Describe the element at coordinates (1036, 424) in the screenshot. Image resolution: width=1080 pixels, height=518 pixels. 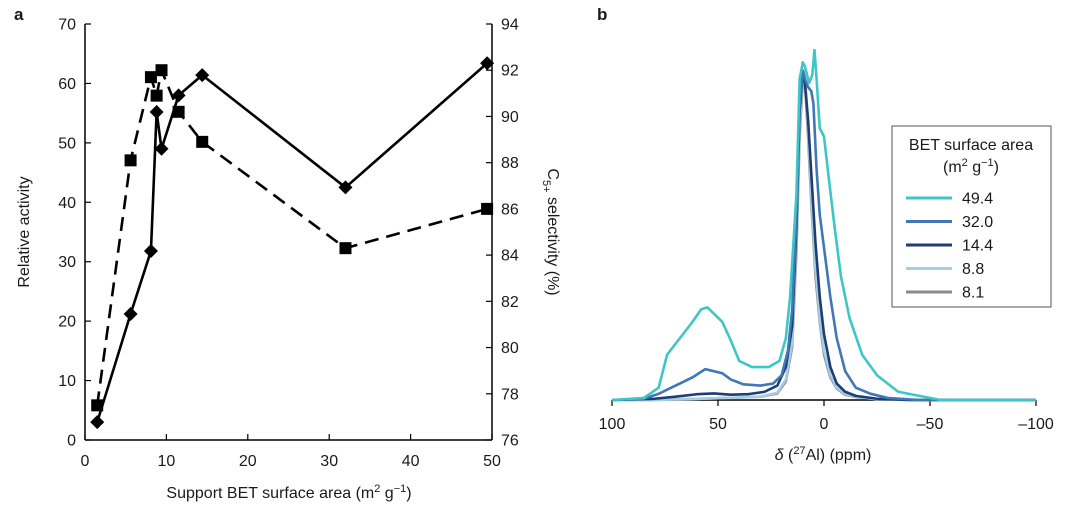
I see `x-tick-label: –100` at that location.